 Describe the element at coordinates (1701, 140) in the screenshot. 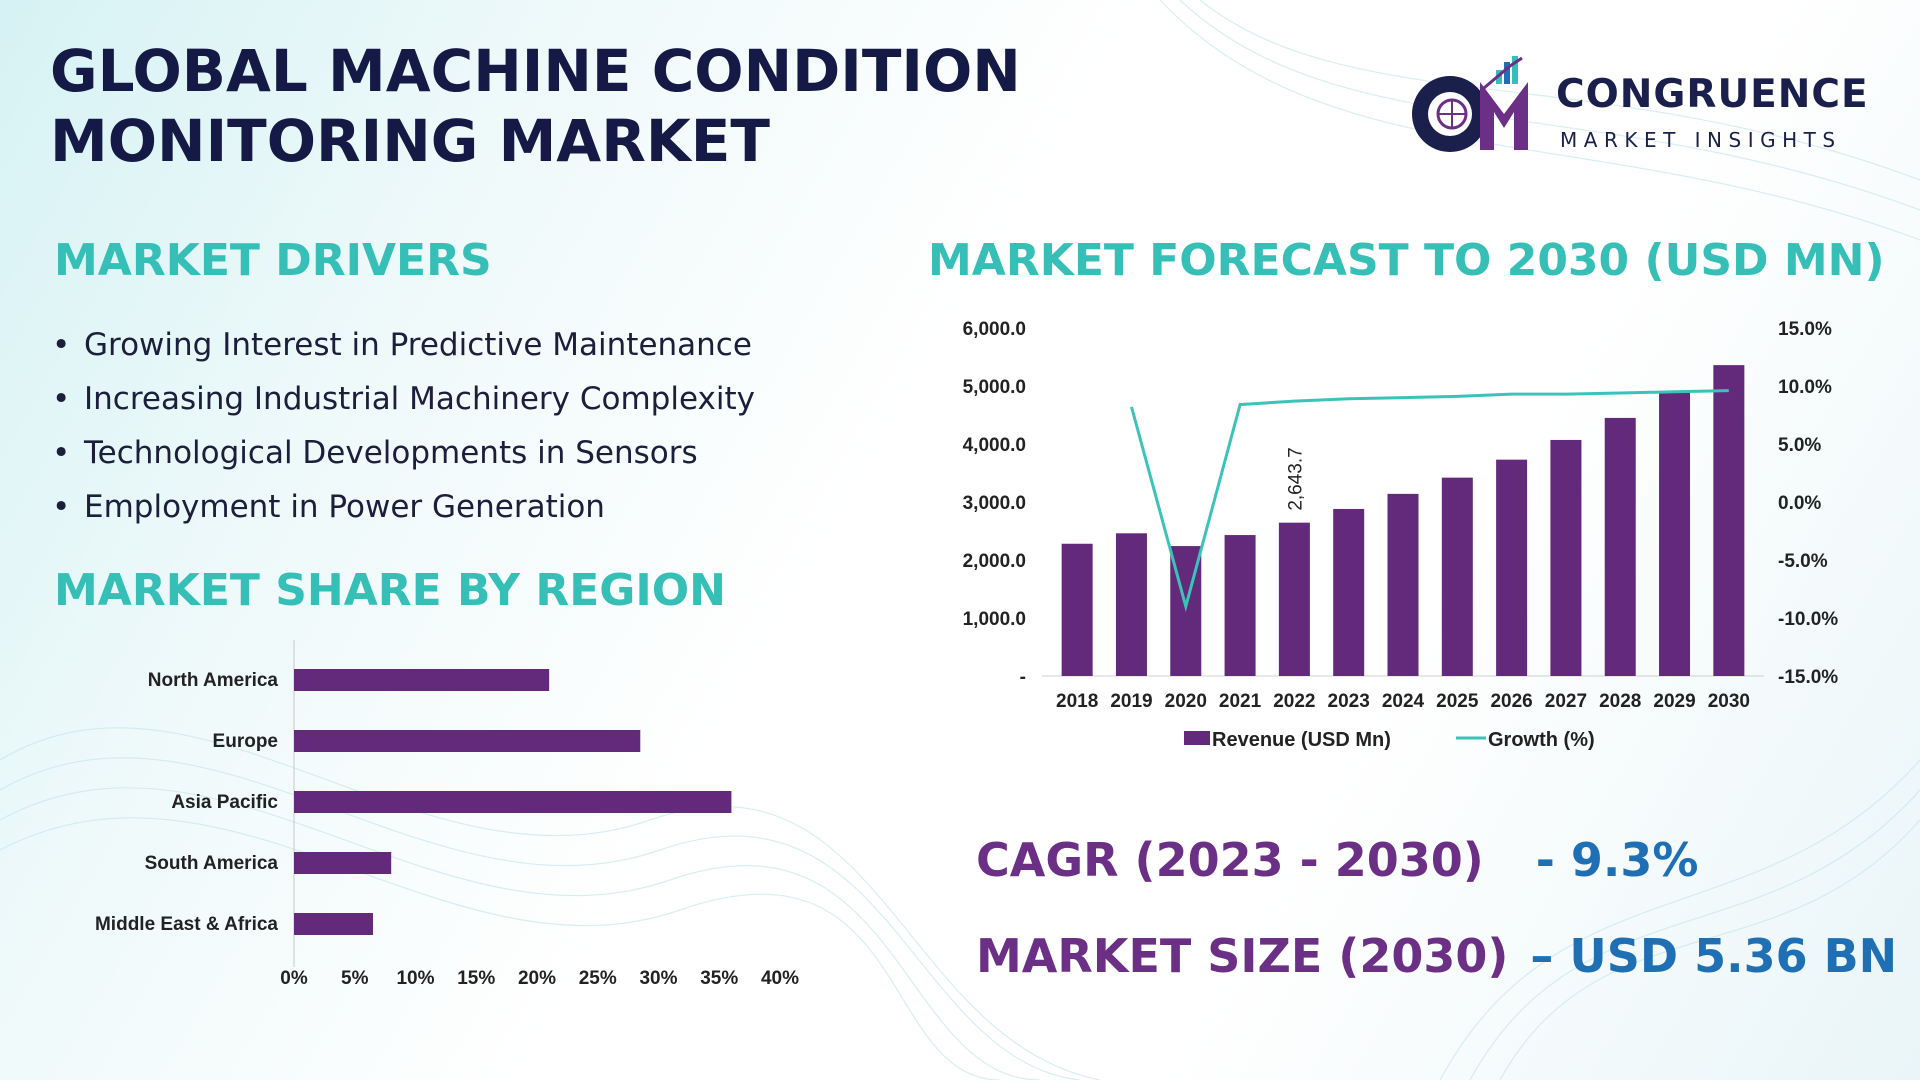

I see `logo-tagline: MARKET INSIGHTS` at that location.